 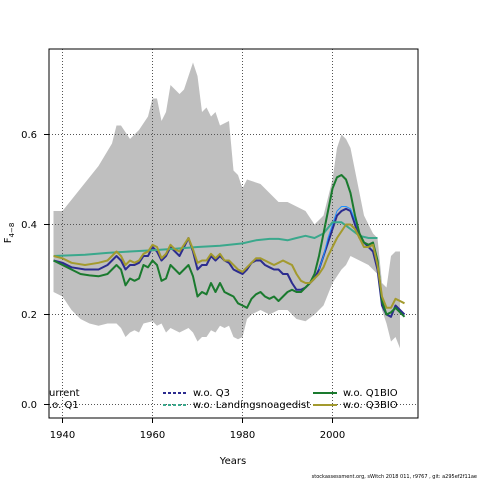 I want to click on y-axis-label: F4−8, so click(x=9, y=233).